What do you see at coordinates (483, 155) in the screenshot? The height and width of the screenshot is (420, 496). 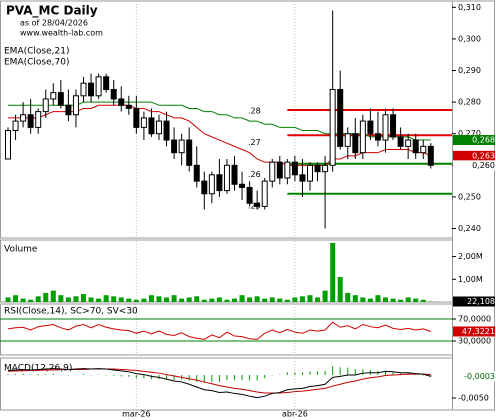 I see `last-value-label: 0,263` at bounding box center [483, 155].